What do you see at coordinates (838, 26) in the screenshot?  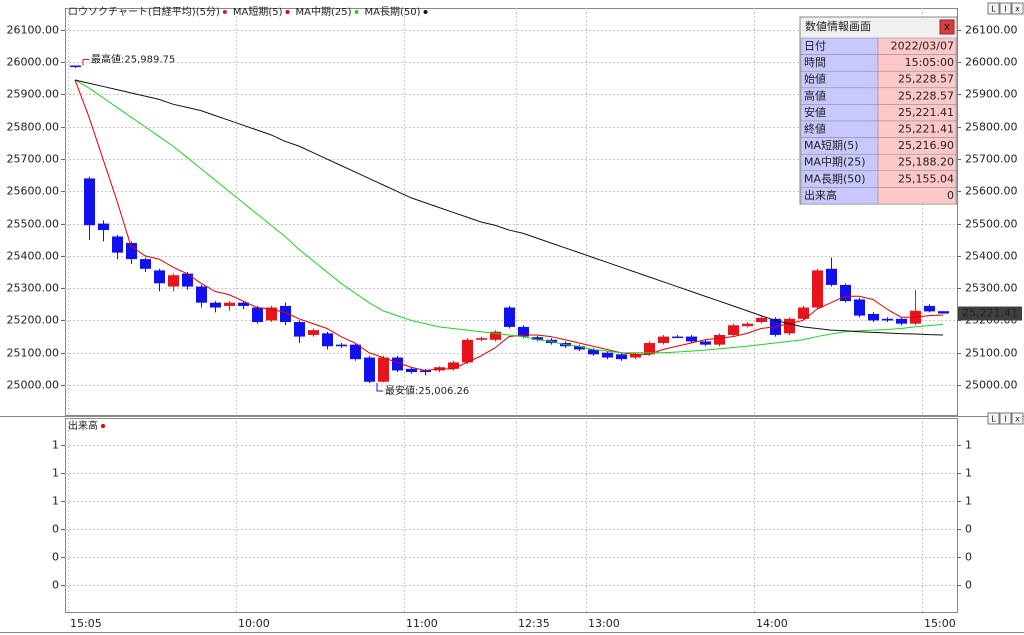 I see `info-panel-title: 数値情報画面` at bounding box center [838, 26].